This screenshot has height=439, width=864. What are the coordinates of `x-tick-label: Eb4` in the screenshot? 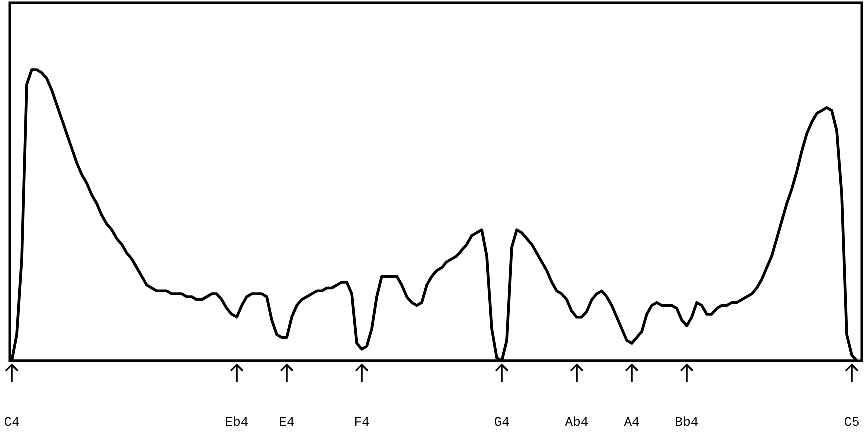 It's located at (237, 422).